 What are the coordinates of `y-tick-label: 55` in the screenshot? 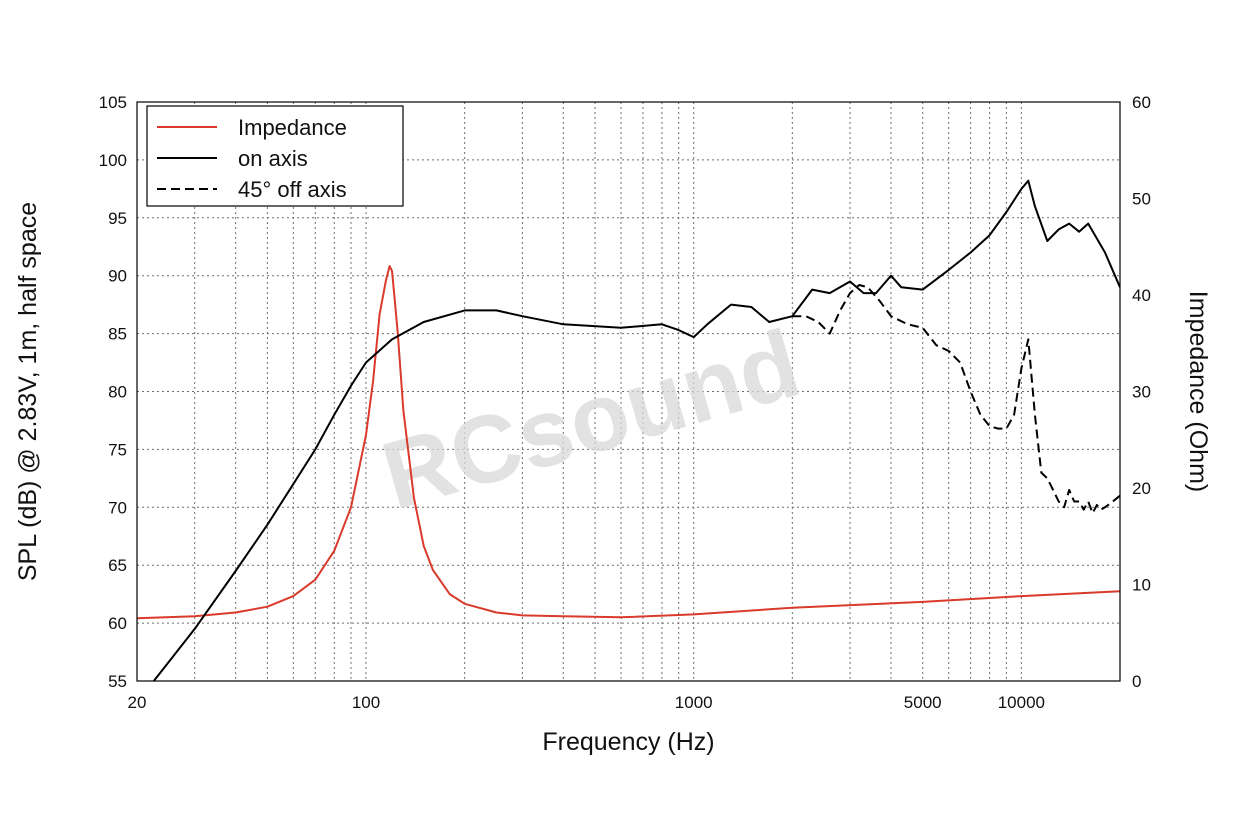 It's located at (117, 681).